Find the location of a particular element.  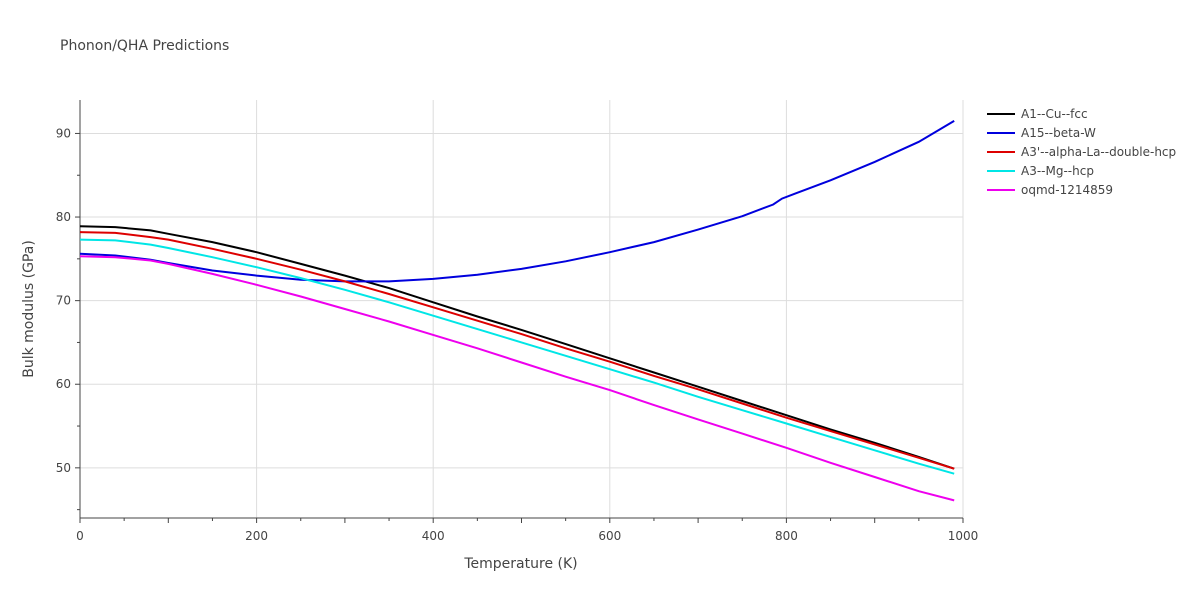

x-tick-label: 0 is located at coordinates (80, 536).